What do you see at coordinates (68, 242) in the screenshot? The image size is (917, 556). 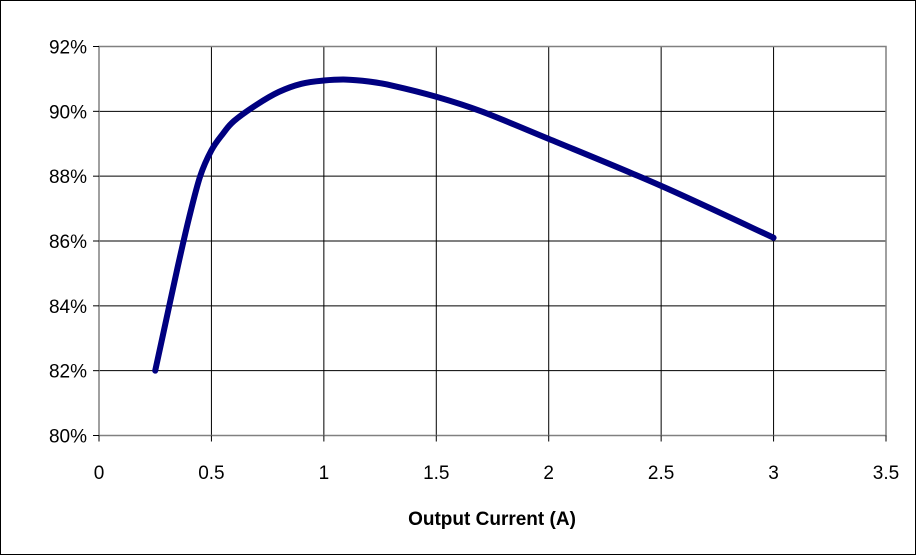 I see `y-tick-label: 86%` at bounding box center [68, 242].